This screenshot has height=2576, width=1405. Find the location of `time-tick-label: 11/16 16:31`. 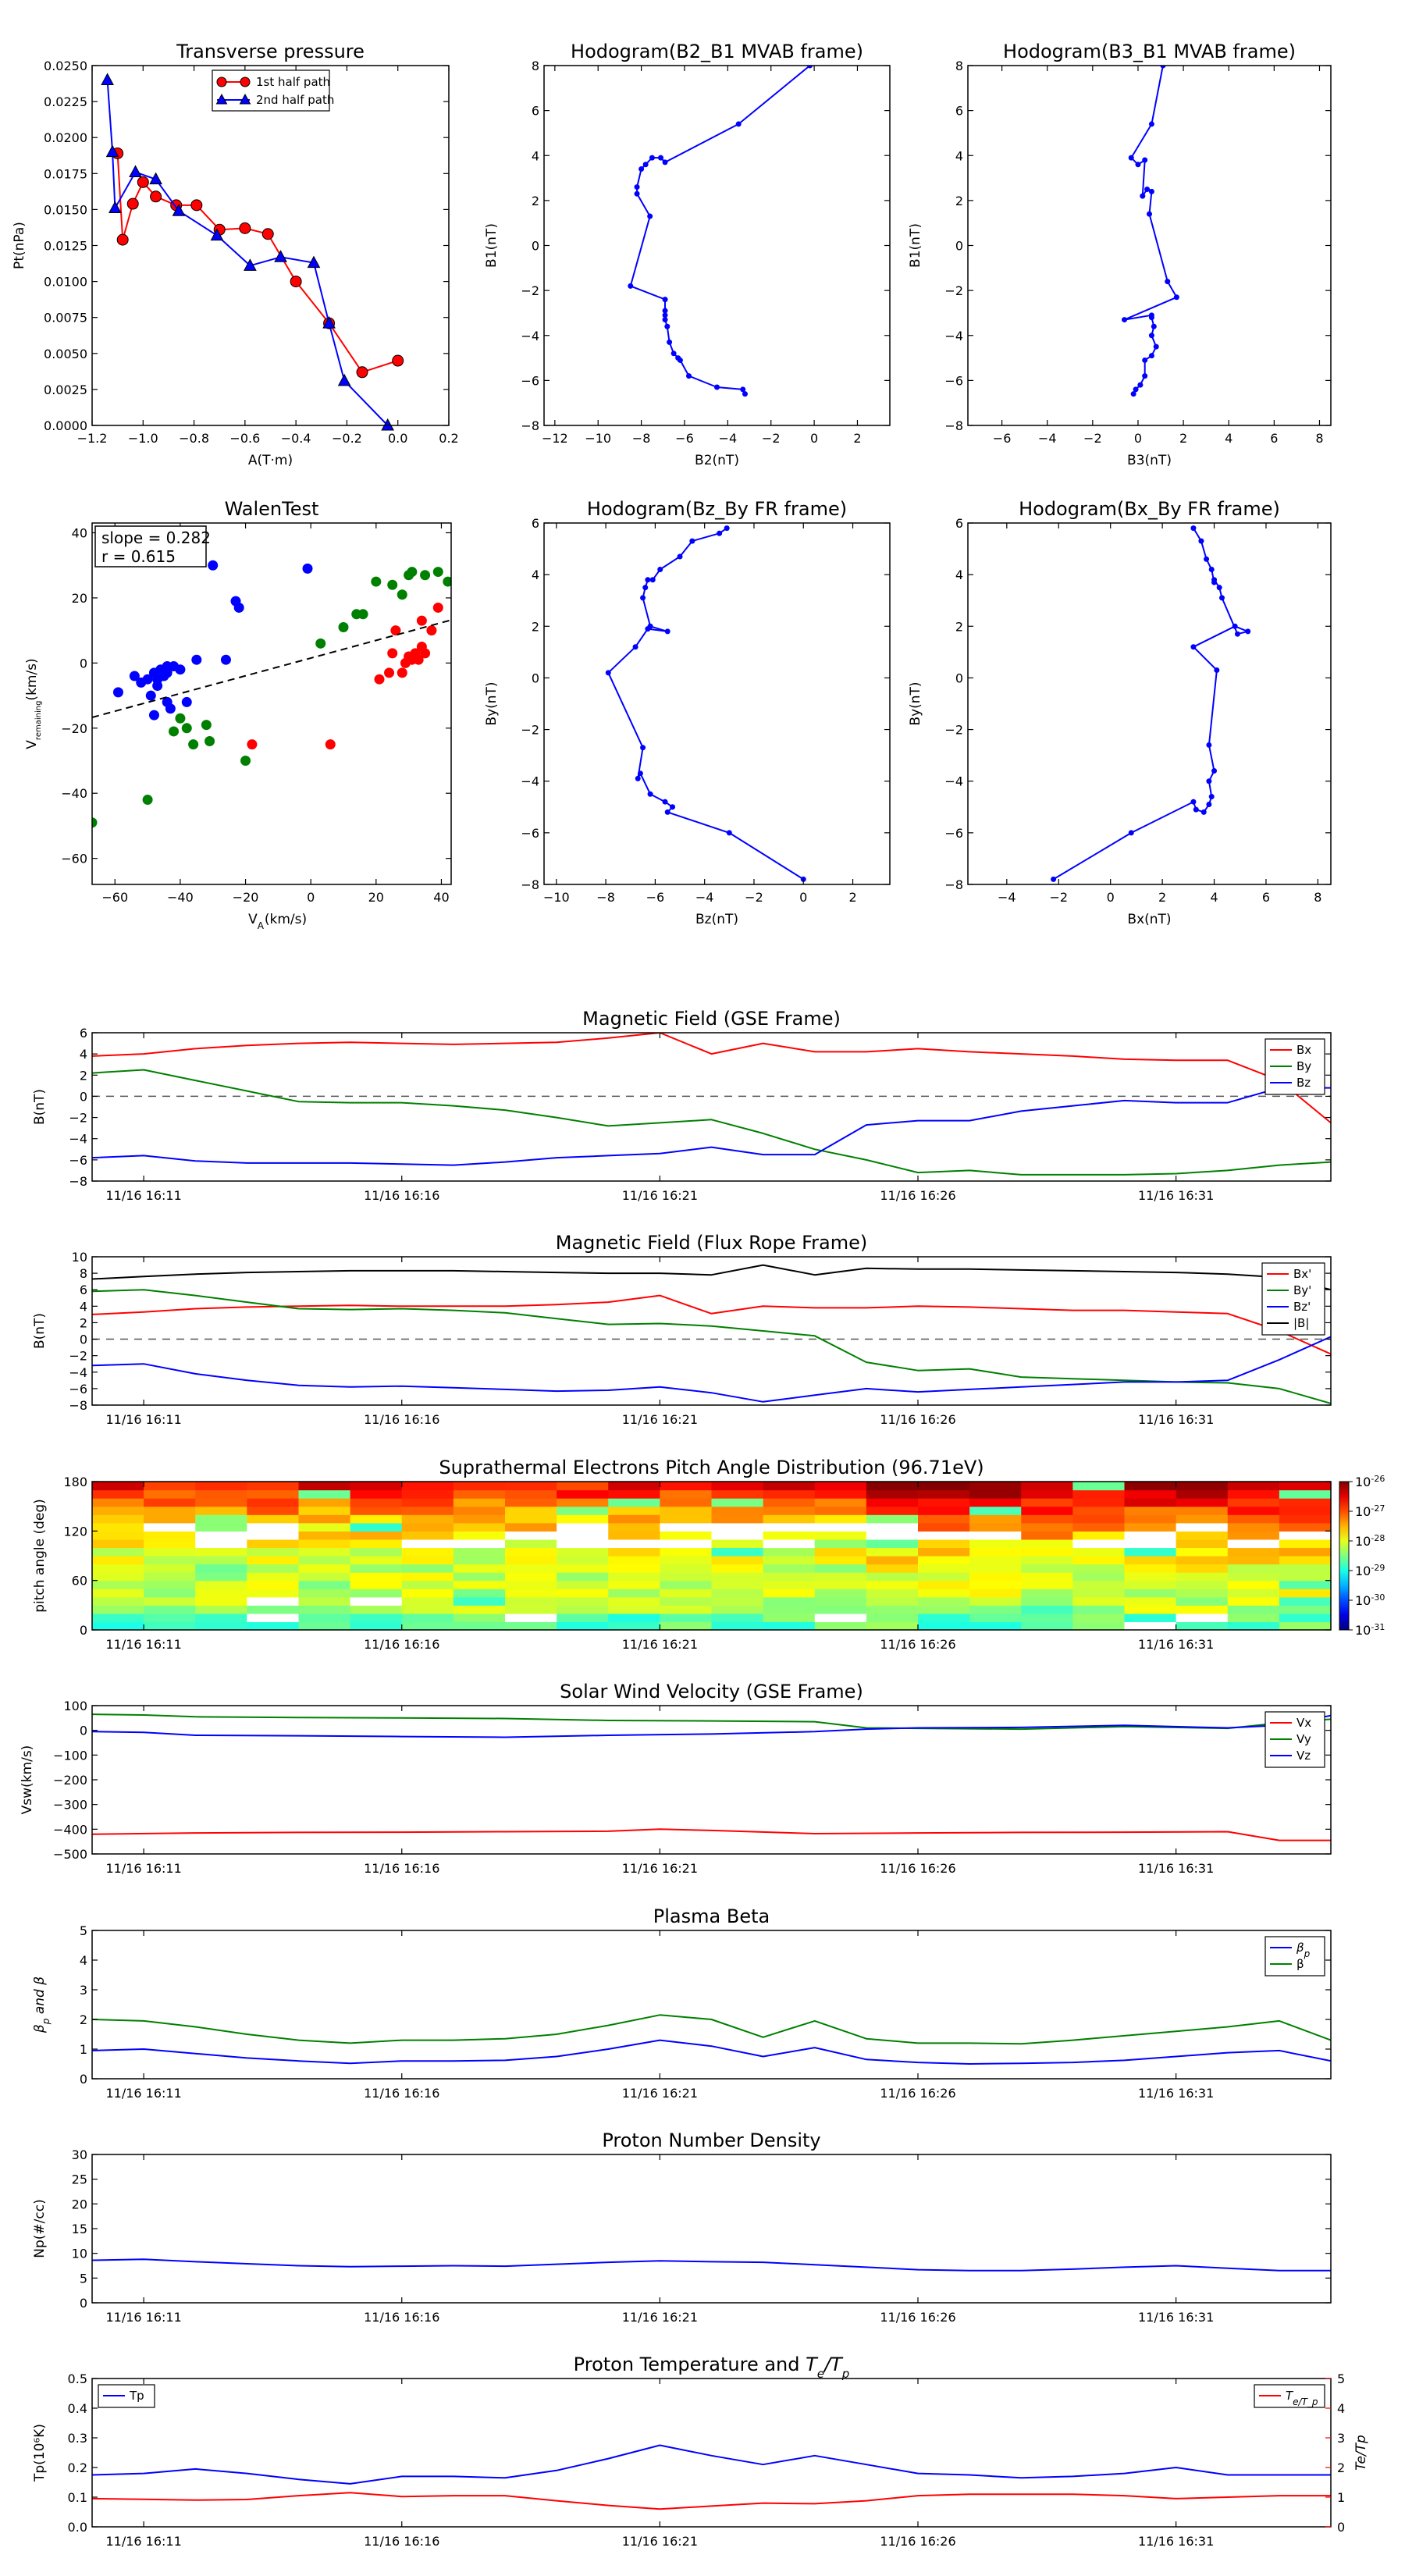

time-tick-label: 11/16 16:31 is located at coordinates (1176, 1419).